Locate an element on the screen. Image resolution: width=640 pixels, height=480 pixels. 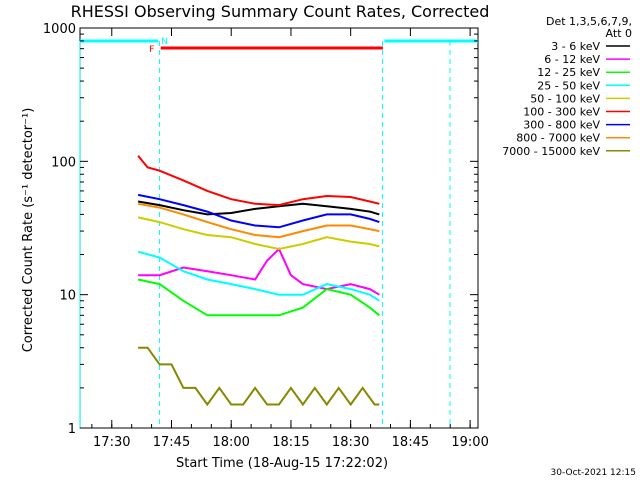
y-axis-label: Corrected Count Rate (s⁻¹ detector⁻¹) is located at coordinates (28, 230).